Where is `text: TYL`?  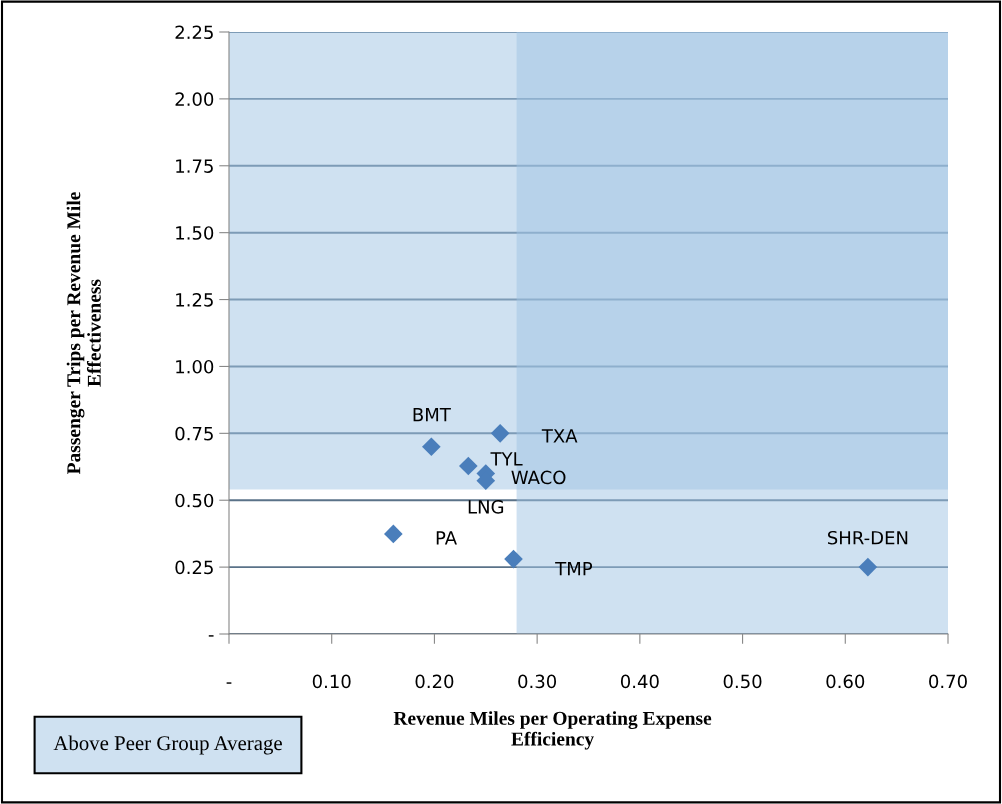 text: TYL is located at coordinates (506, 459).